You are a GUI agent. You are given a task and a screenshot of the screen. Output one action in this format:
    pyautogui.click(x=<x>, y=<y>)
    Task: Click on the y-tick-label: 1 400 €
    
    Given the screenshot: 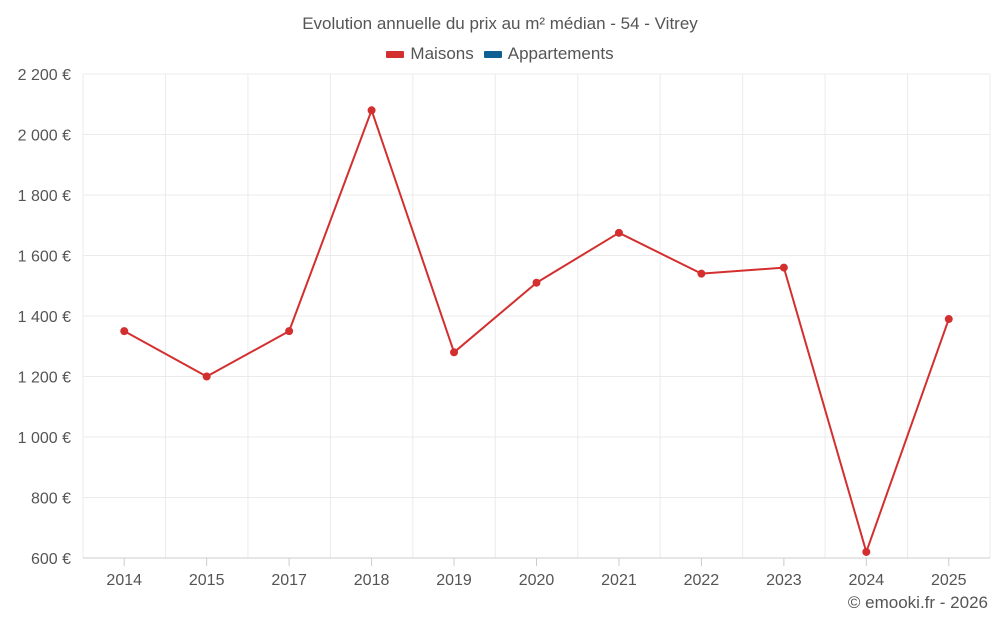 What is the action you would take?
    pyautogui.click(x=44, y=317)
    